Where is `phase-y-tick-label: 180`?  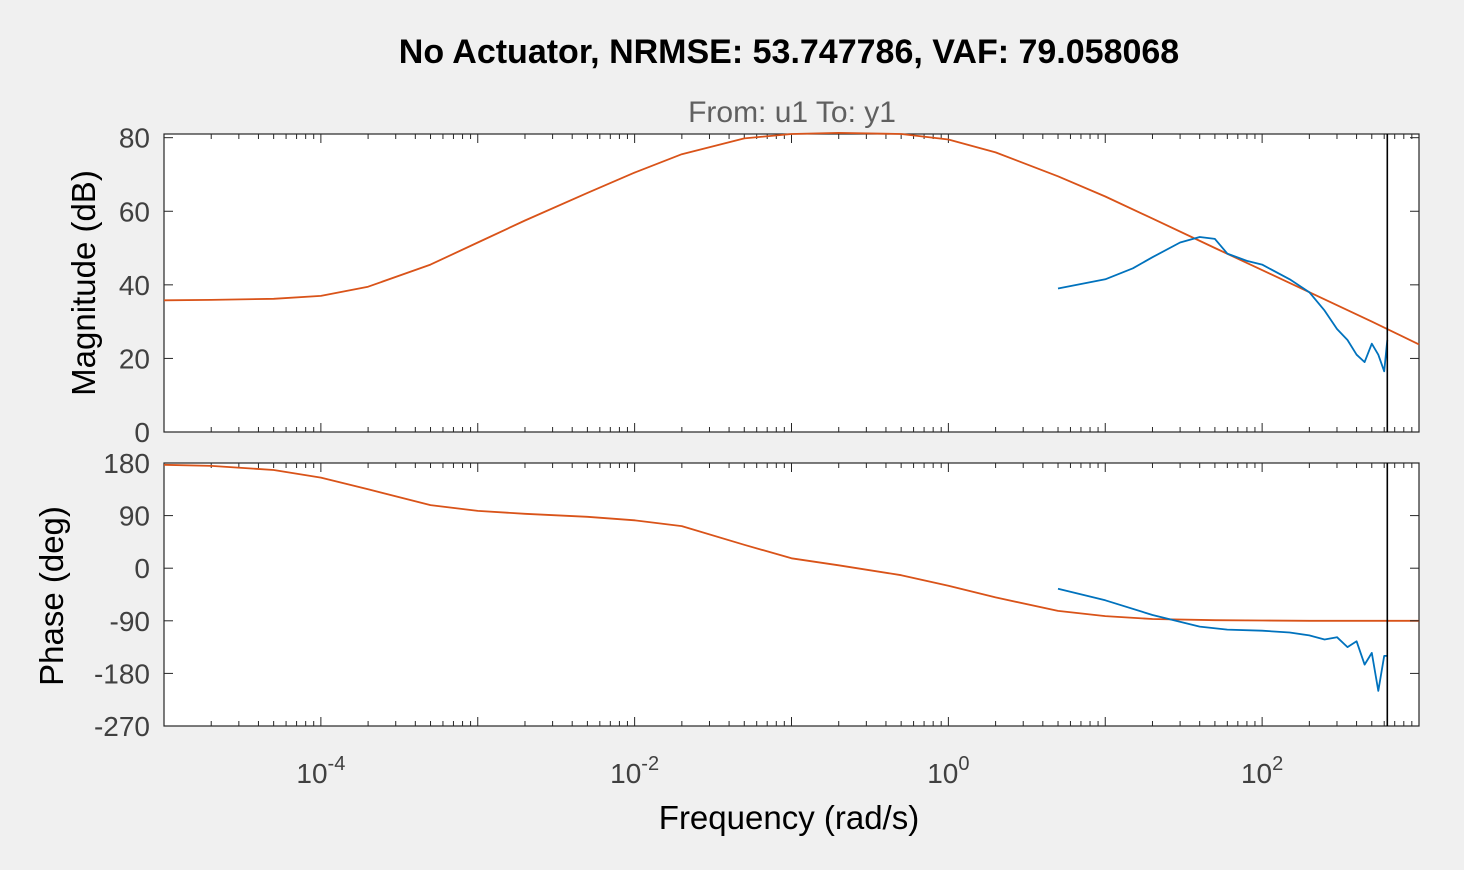
phase-y-tick-label: 180 is located at coordinates (126, 463).